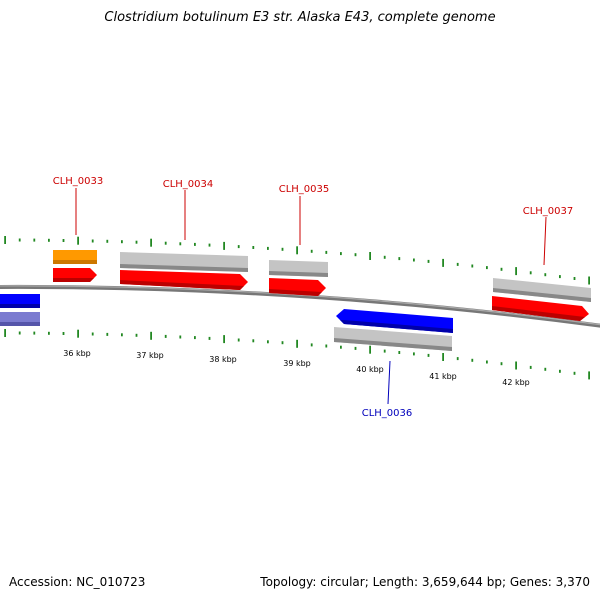 The width and height of the screenshot is (600, 600). I want to click on cds-clh-0033-bar-shade, so click(75, 262).